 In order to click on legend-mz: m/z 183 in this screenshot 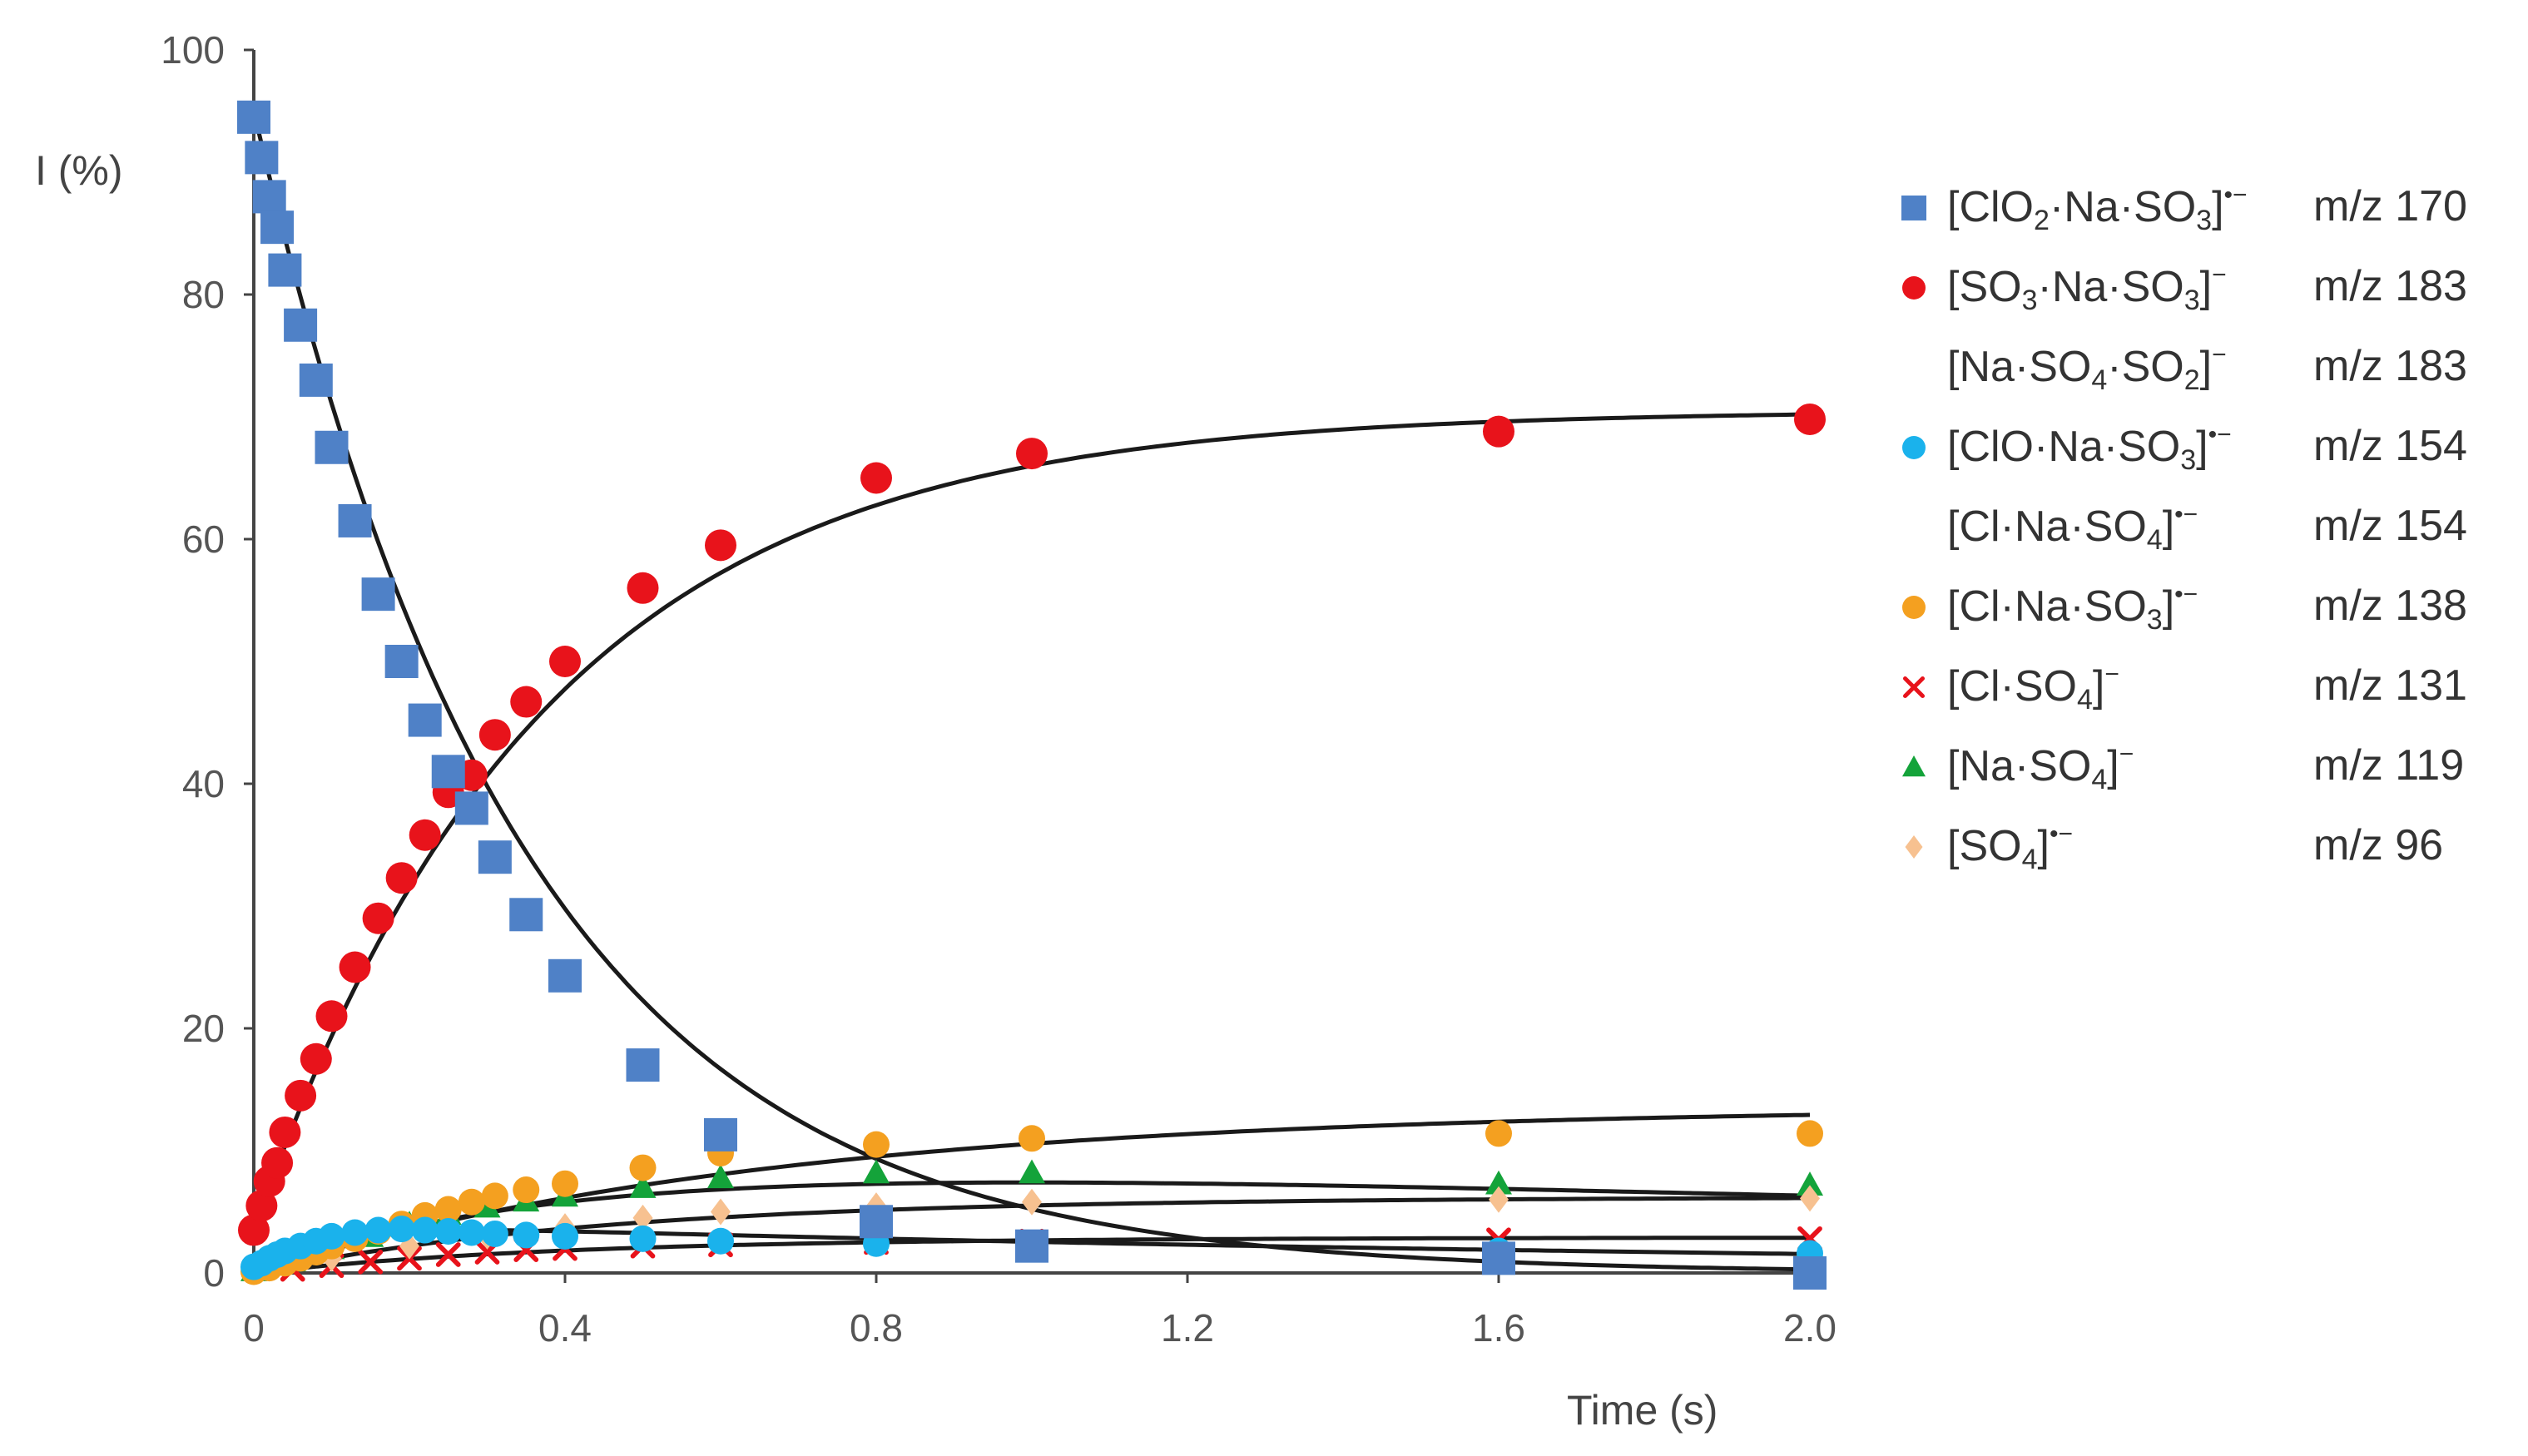, I will do `click(2390, 286)`.